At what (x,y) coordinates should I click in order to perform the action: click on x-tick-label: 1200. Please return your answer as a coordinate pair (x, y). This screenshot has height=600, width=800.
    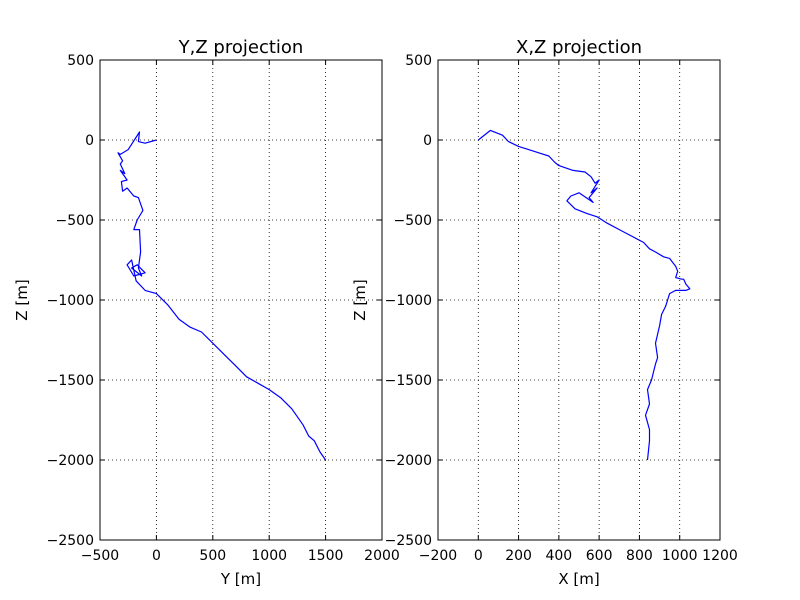
    Looking at the image, I should click on (720, 556).